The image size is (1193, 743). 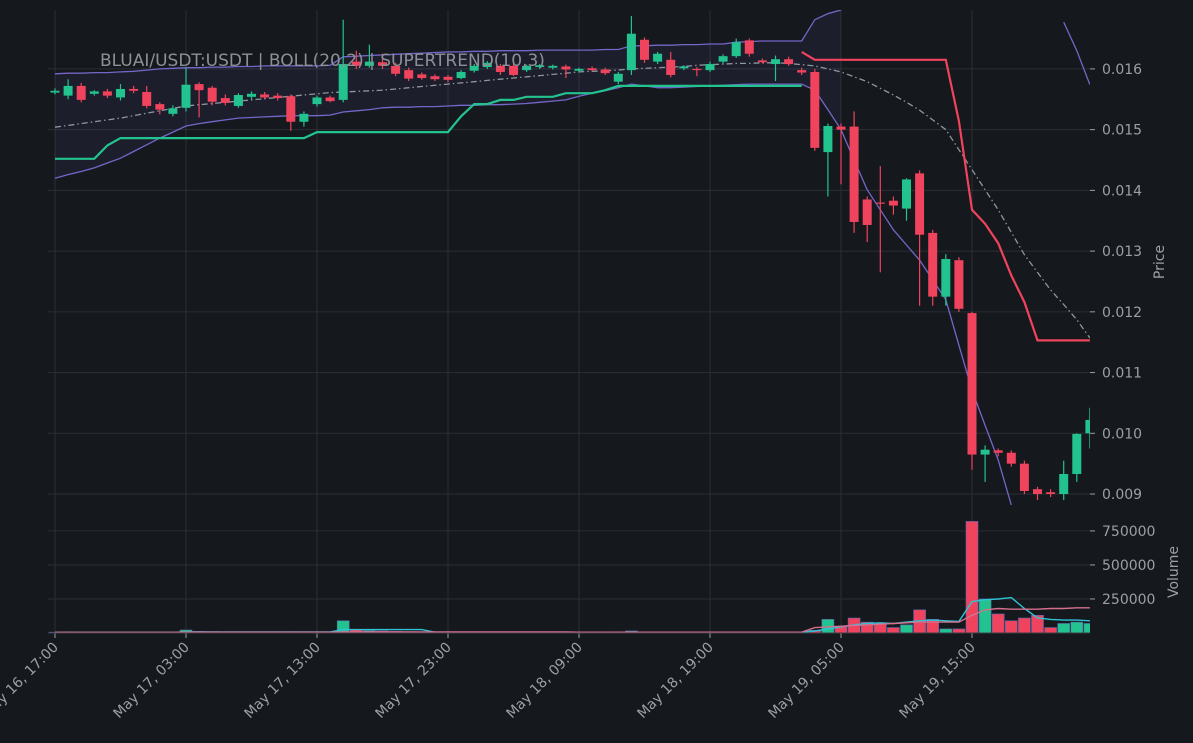 What do you see at coordinates (1122, 313) in the screenshot?
I see `y-tick-label: 0.012` at bounding box center [1122, 313].